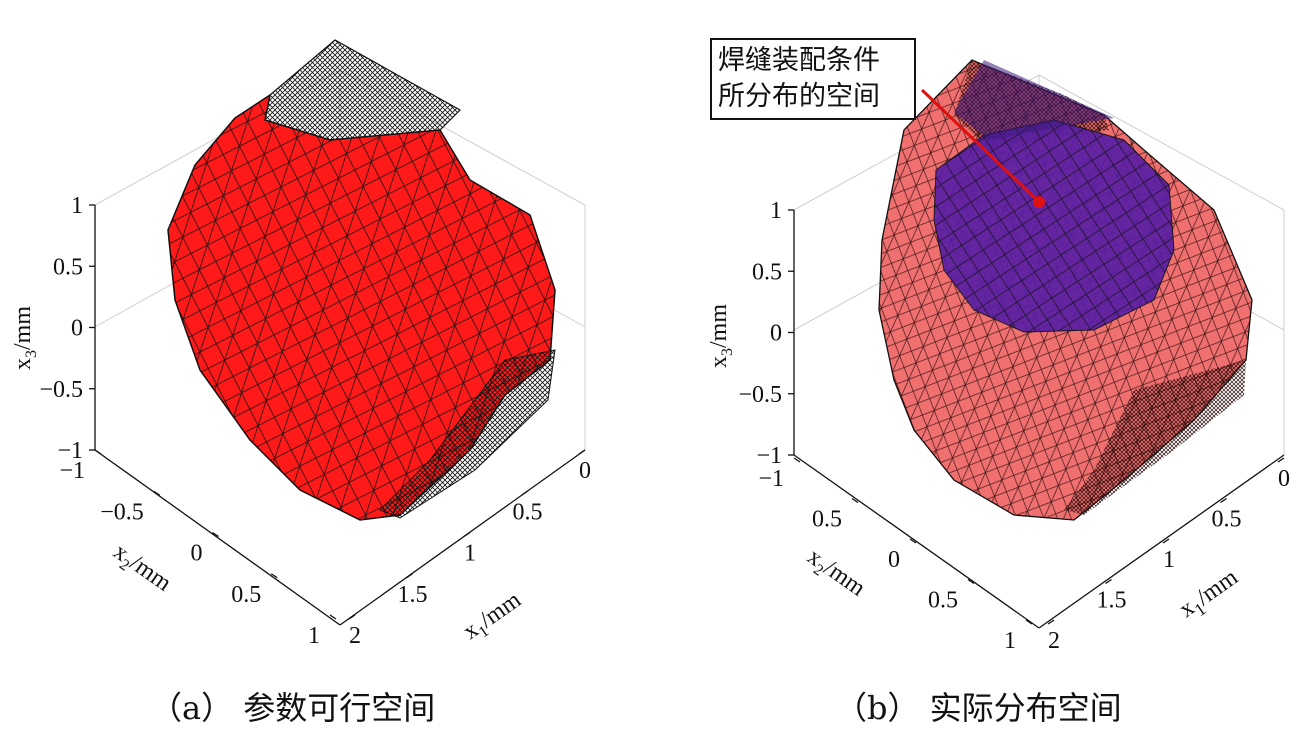 The height and width of the screenshot is (747, 1308). I want to click on x2-label-a: x2/mm, so click(141, 569).